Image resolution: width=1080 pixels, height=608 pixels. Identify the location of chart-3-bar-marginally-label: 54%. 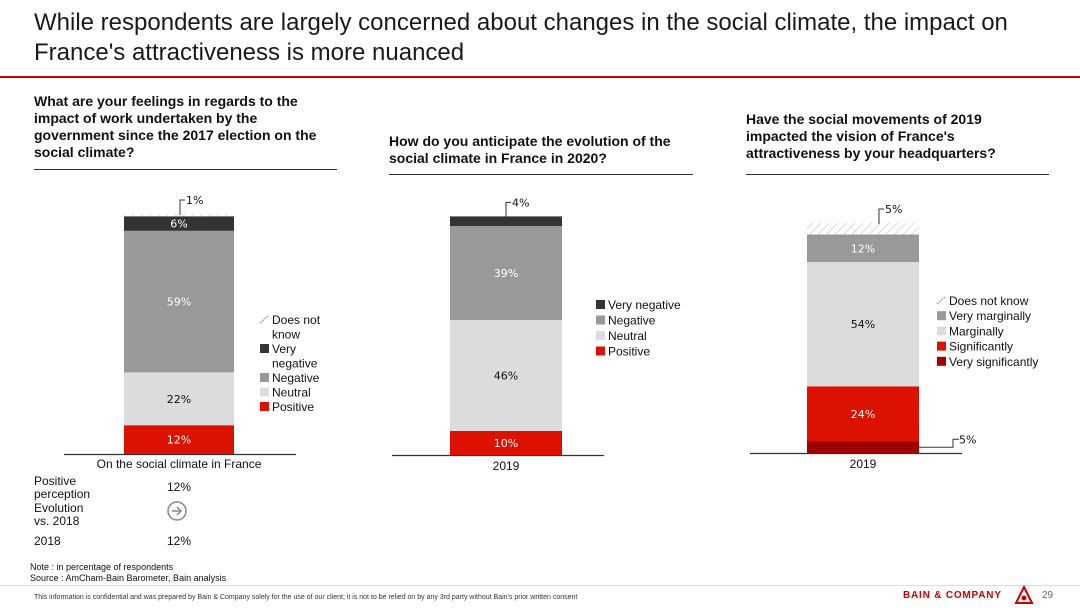
(863, 324).